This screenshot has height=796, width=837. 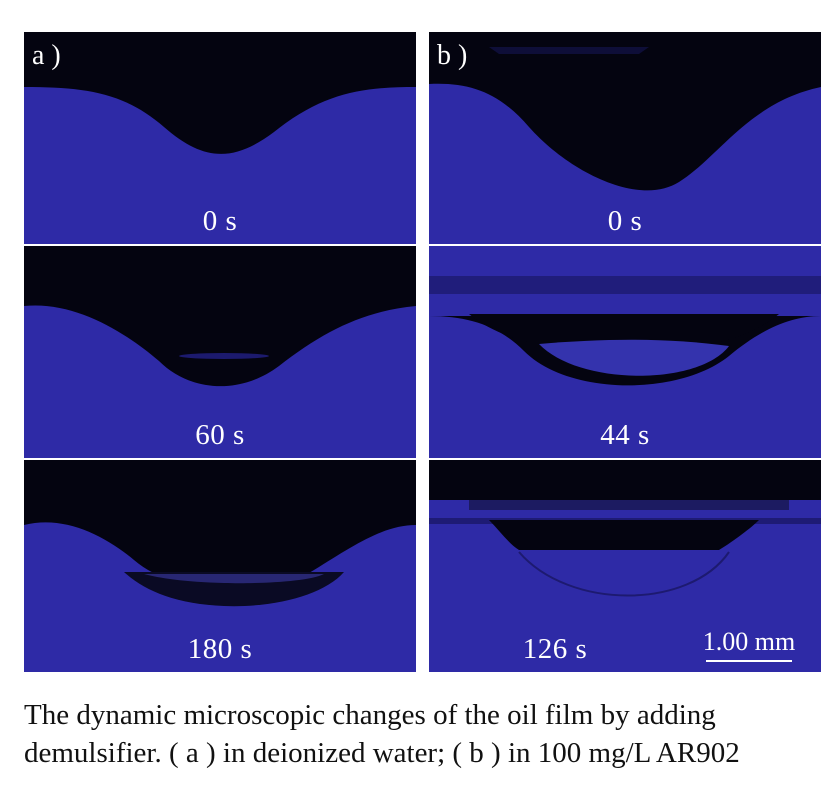 I want to click on frame-a-0s-image, so click(x=220, y=138).